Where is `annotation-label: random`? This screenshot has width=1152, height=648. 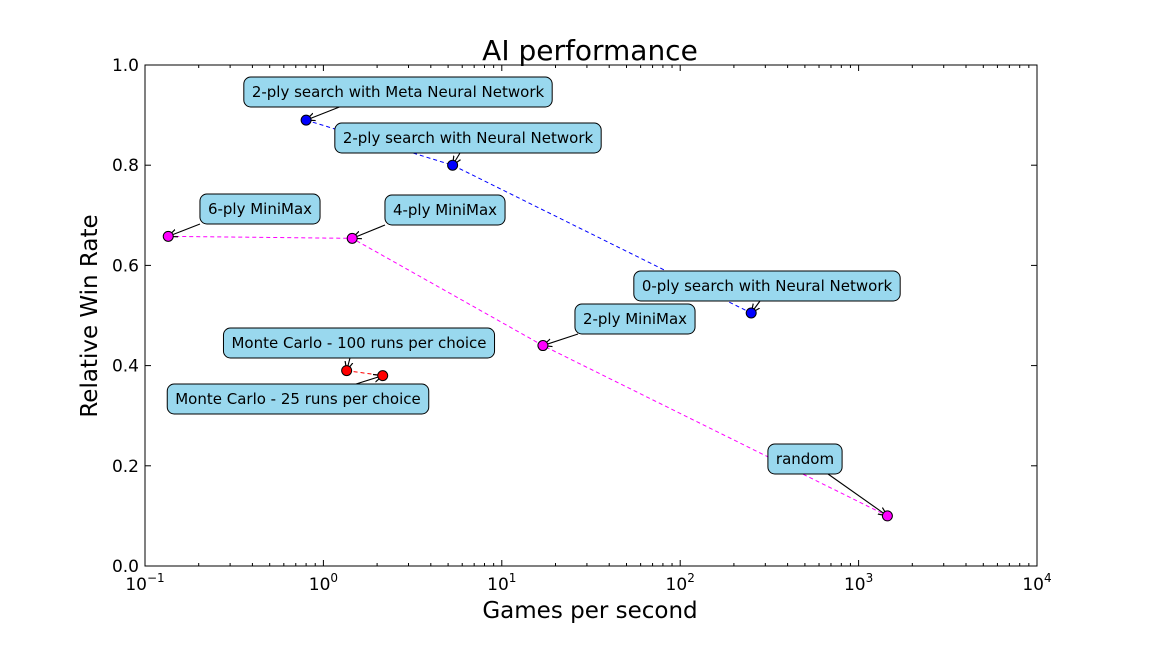 annotation-label: random is located at coordinates (805, 459).